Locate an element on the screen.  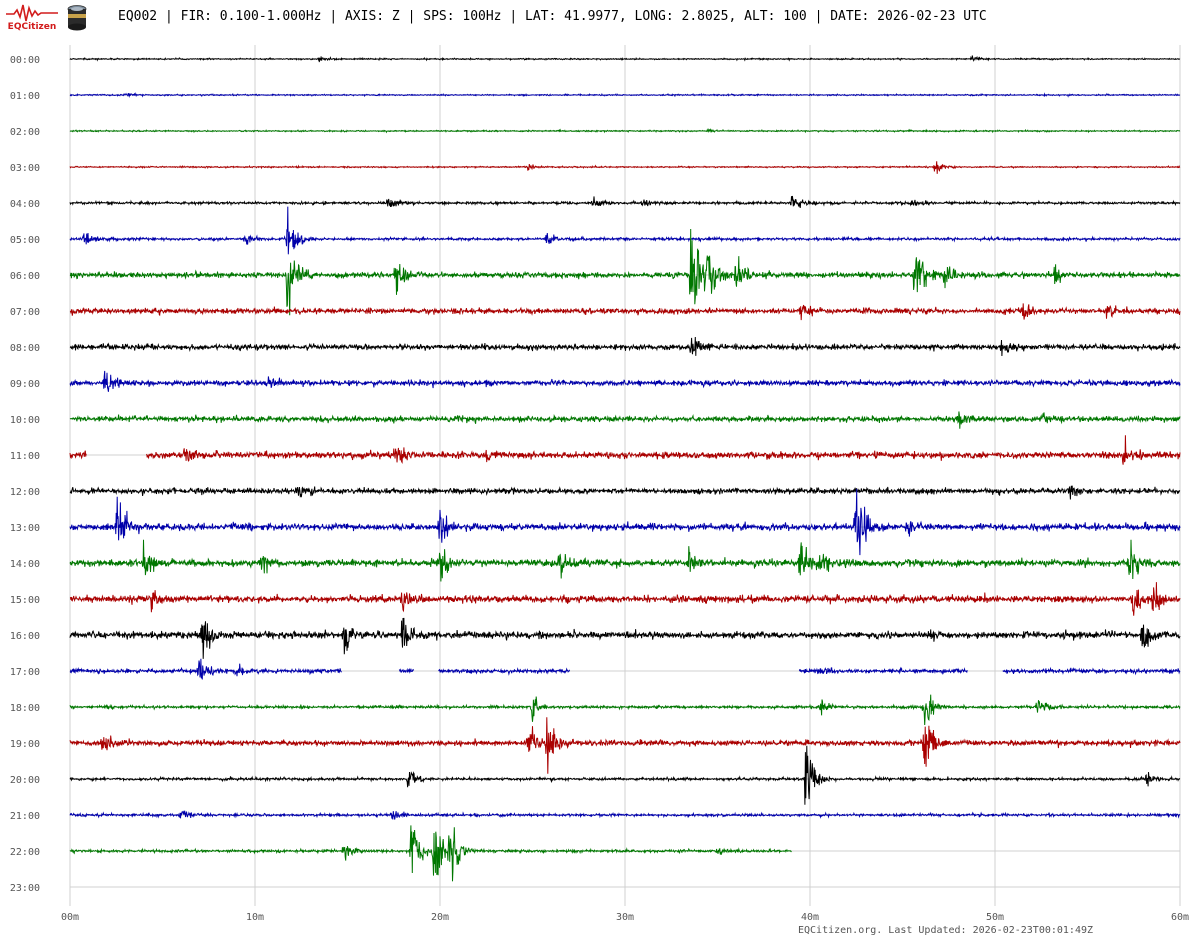
trace-2000 is located at coordinates (625, 775).